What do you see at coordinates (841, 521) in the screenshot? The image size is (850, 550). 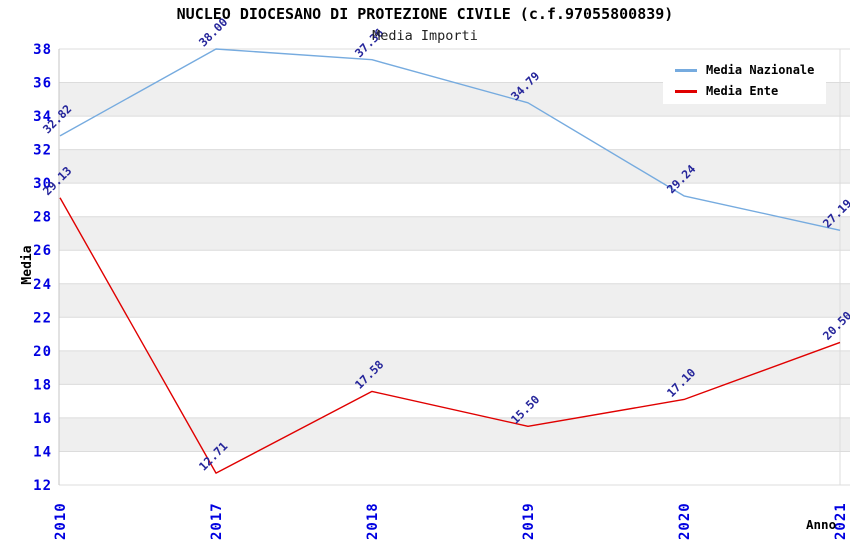 I see `x-tick-label: 2021` at bounding box center [841, 521].